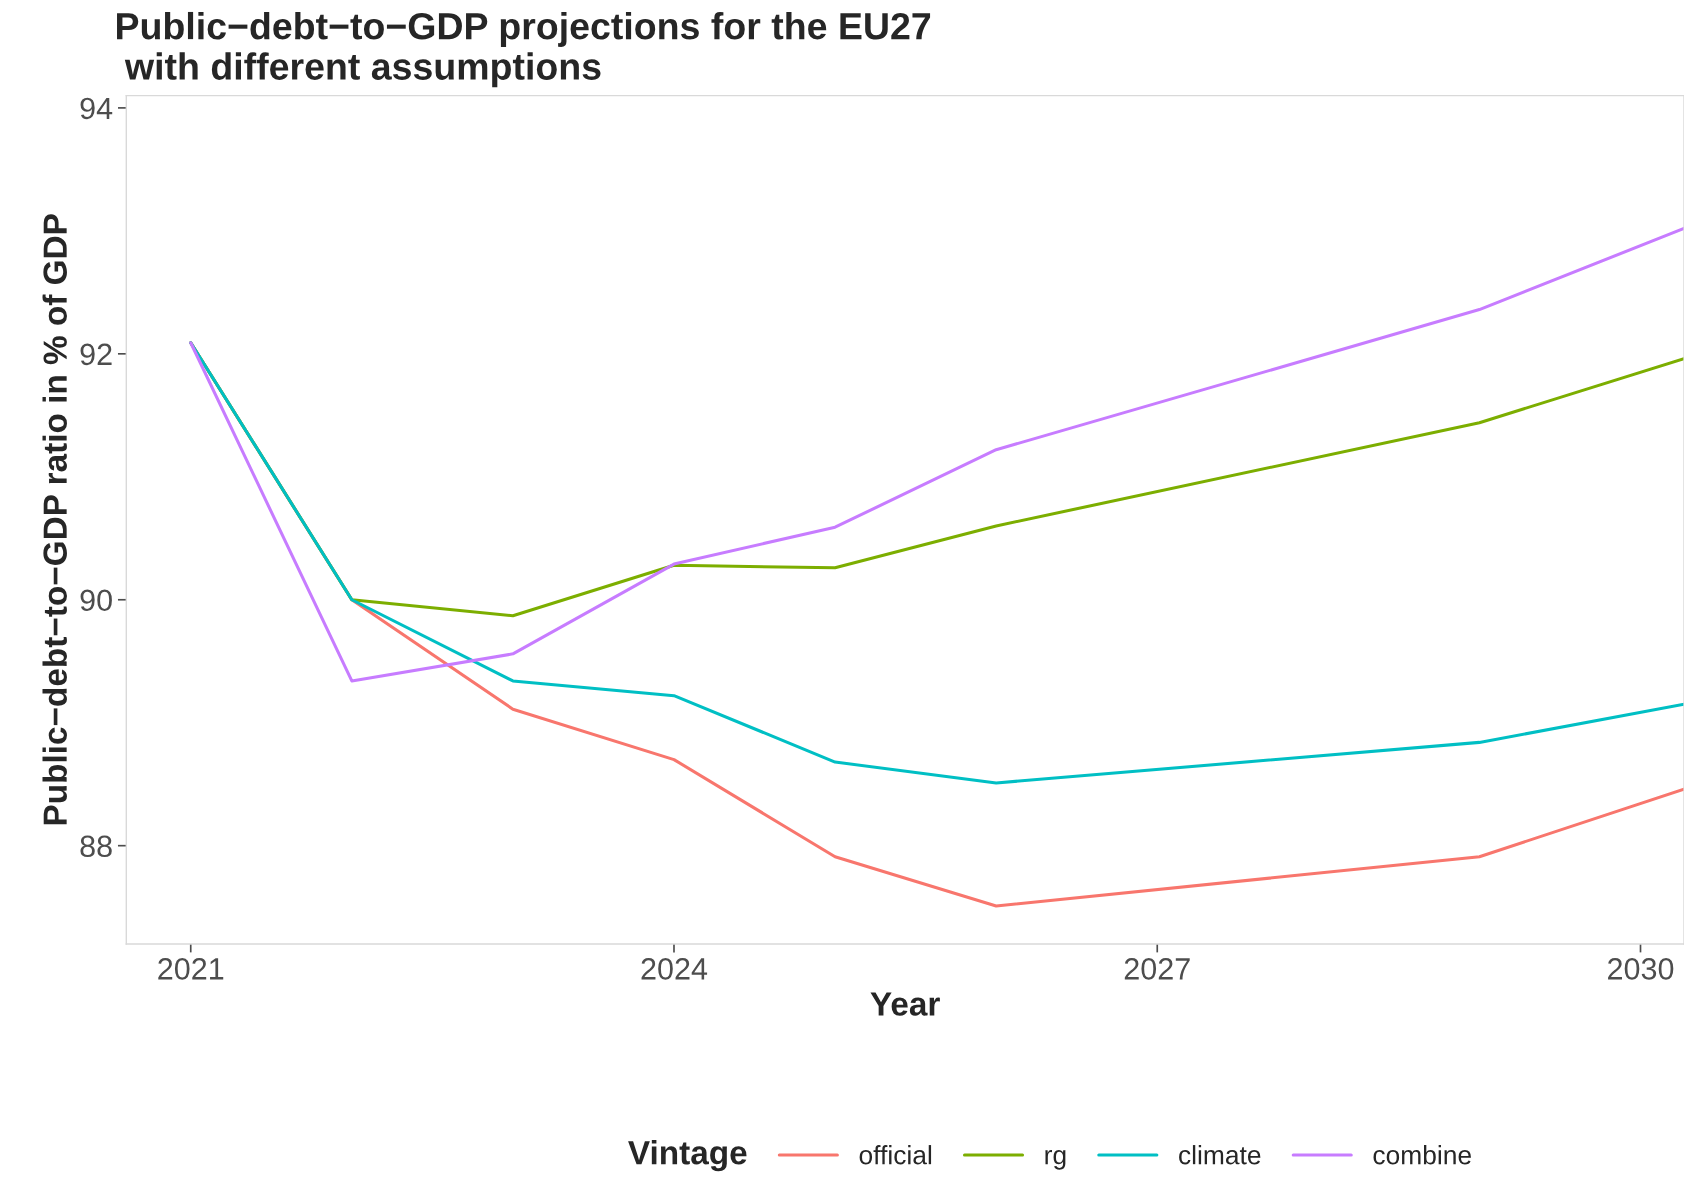  Describe the element at coordinates (1220, 1155) in the screenshot. I see `legend-label: climate` at that location.